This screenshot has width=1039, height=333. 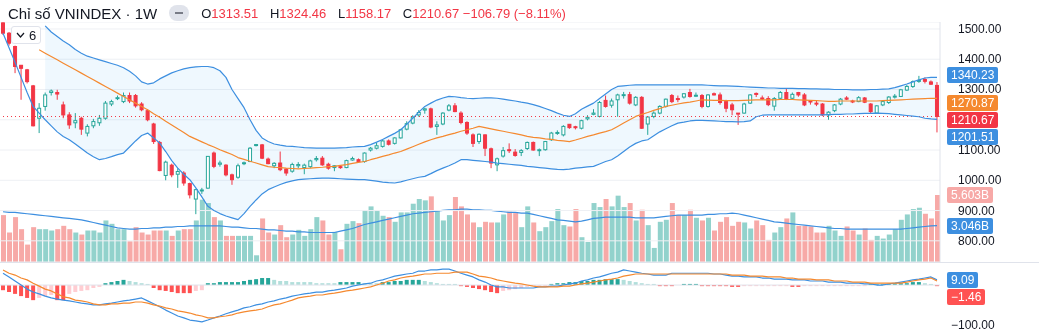 What do you see at coordinates (973, 75) in the screenshot?
I see `data-label: 1340.23` at bounding box center [973, 75].